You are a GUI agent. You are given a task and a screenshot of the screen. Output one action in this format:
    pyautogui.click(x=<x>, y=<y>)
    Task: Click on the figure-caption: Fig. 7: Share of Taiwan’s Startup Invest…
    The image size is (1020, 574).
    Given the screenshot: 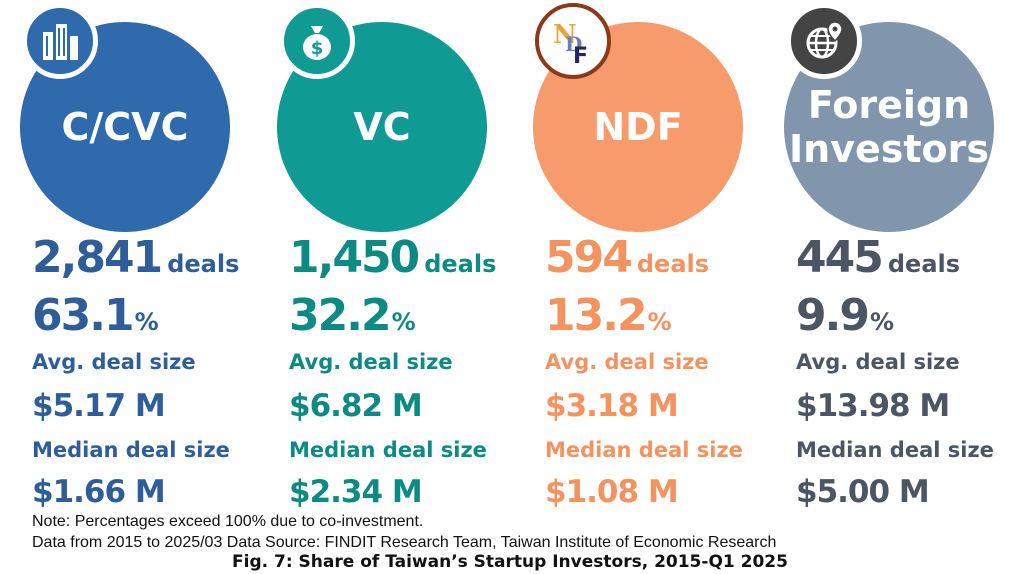 What is the action you would take?
    pyautogui.click(x=510, y=562)
    